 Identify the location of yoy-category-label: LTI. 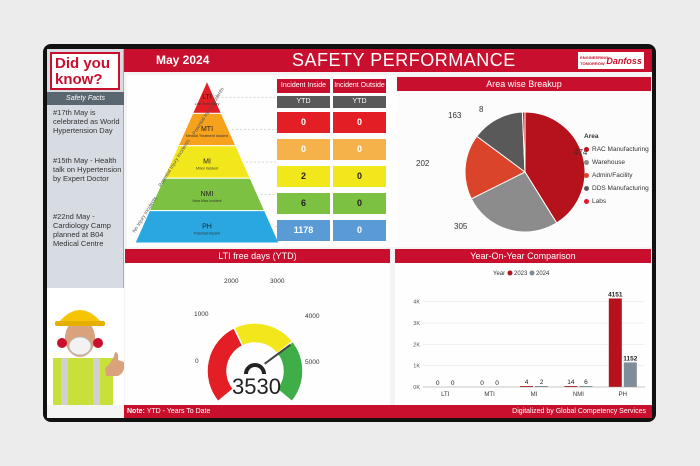
(445, 395).